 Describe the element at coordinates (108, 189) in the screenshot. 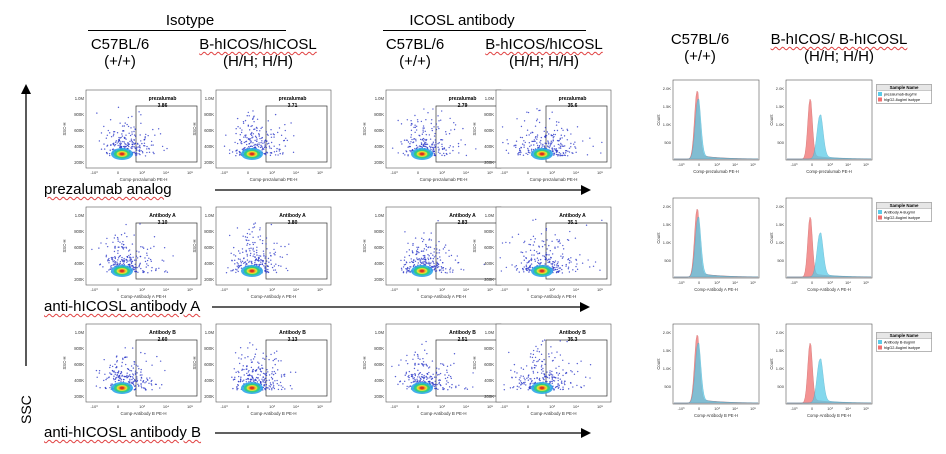

I see `row1-label: prezalumab analog` at that location.